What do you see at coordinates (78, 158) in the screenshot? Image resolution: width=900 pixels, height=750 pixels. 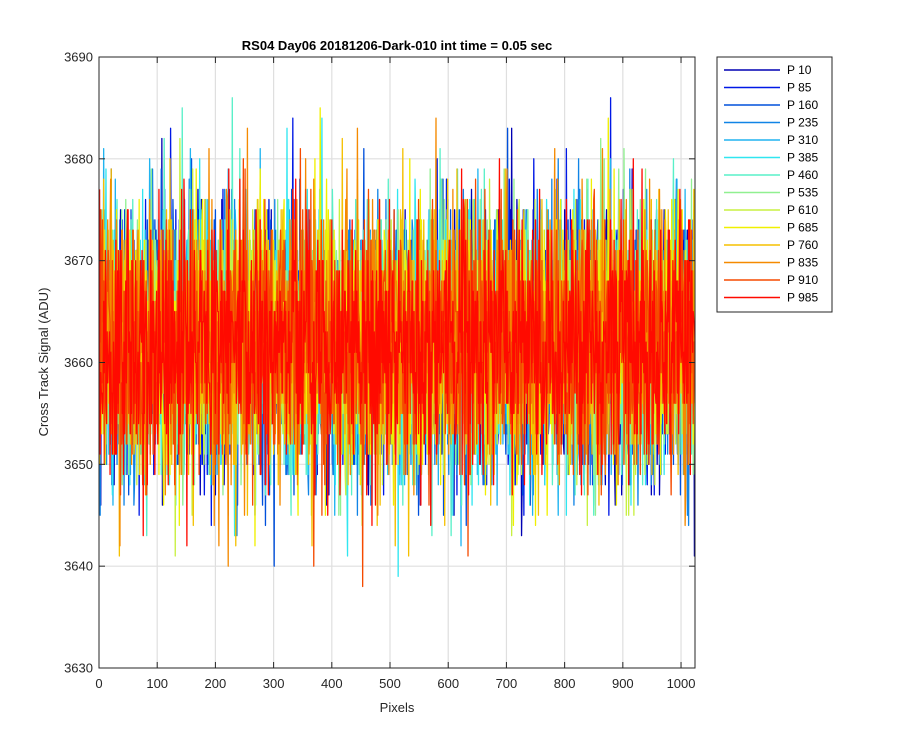 I see `y-tick-label: 3680` at bounding box center [78, 158].